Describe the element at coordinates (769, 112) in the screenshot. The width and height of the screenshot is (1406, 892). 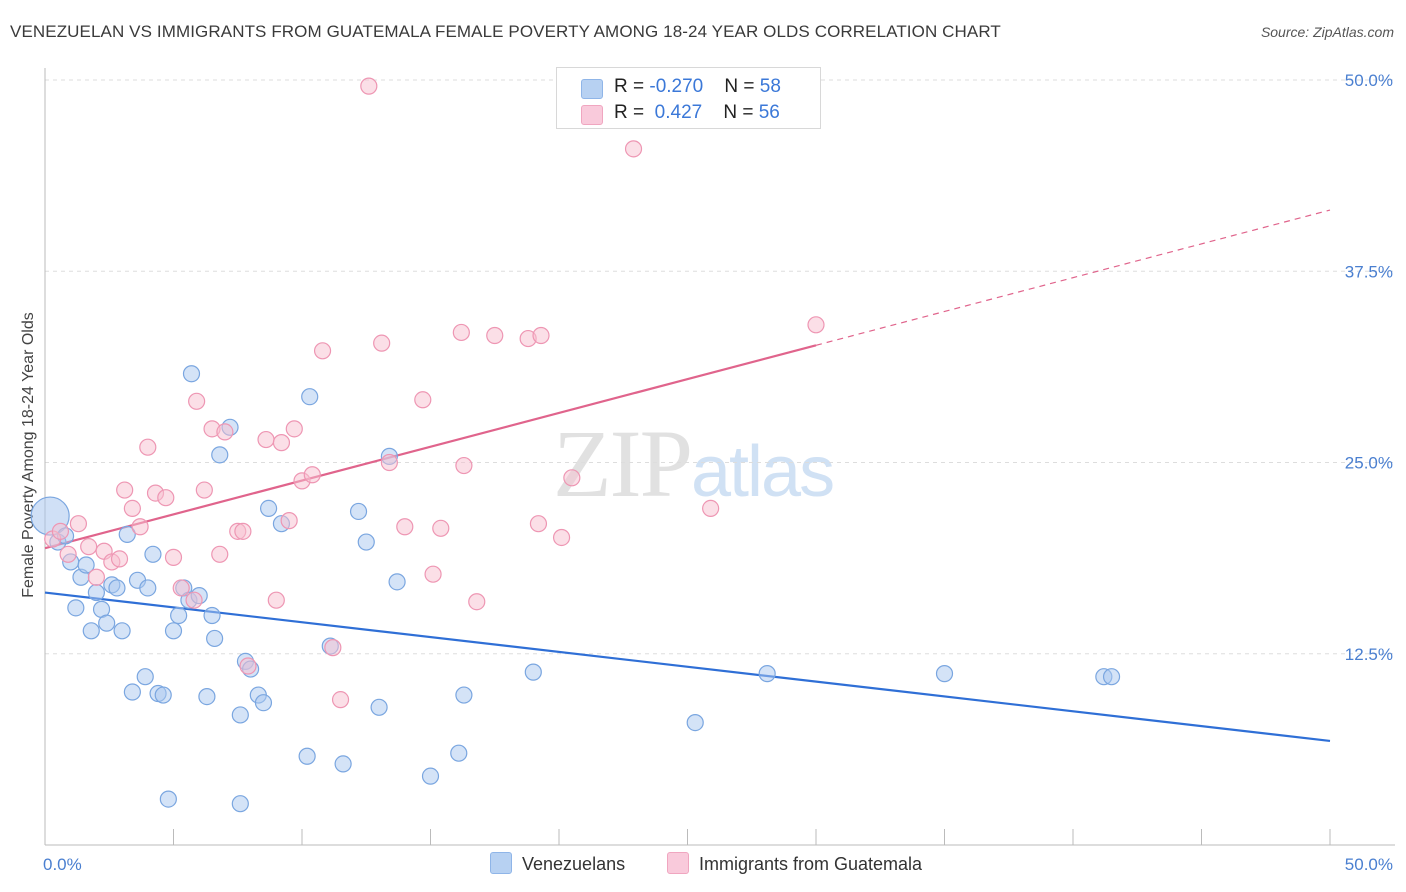
I see `legend-n-value: 56` at that location.